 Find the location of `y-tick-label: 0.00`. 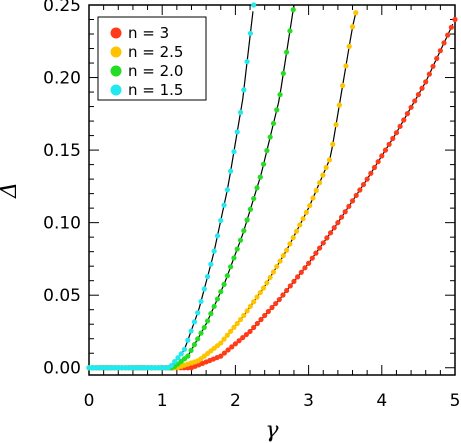

y-tick-label: 0.00 is located at coordinates (62, 369).